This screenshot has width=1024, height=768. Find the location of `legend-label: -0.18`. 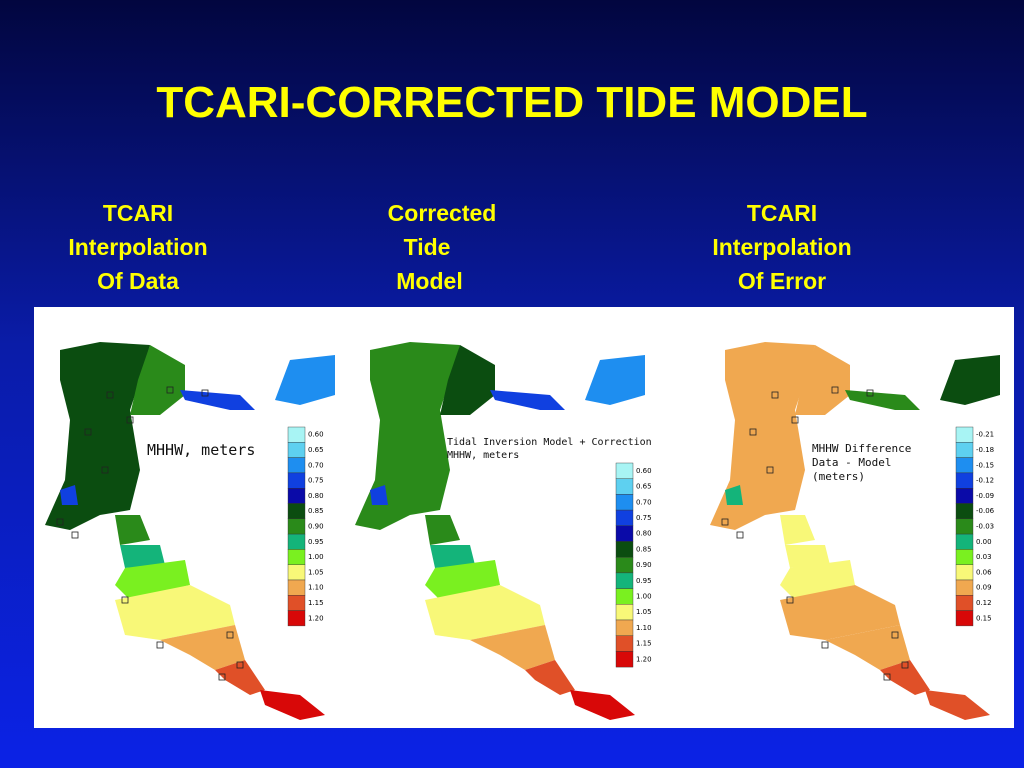

legend-label: -0.18 is located at coordinates (985, 450).